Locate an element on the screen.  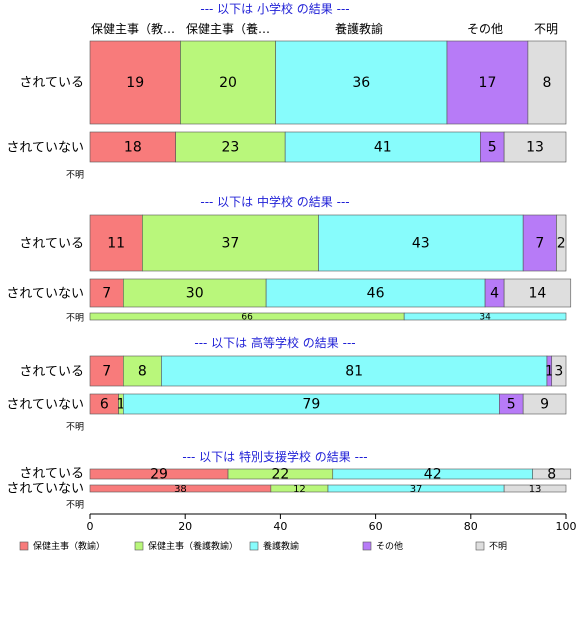
data-label: 2 is located at coordinates (561, 244).